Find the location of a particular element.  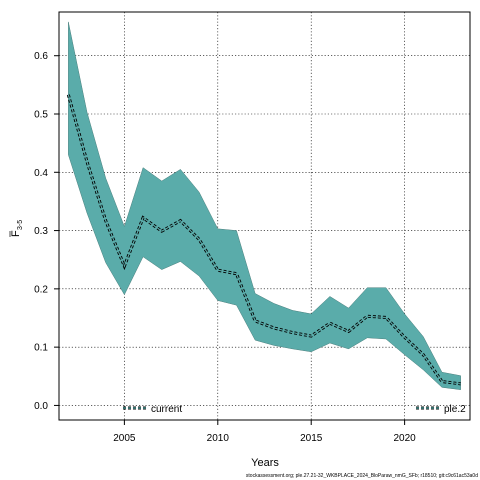

x-tick-label: 2010 is located at coordinates (218, 438).